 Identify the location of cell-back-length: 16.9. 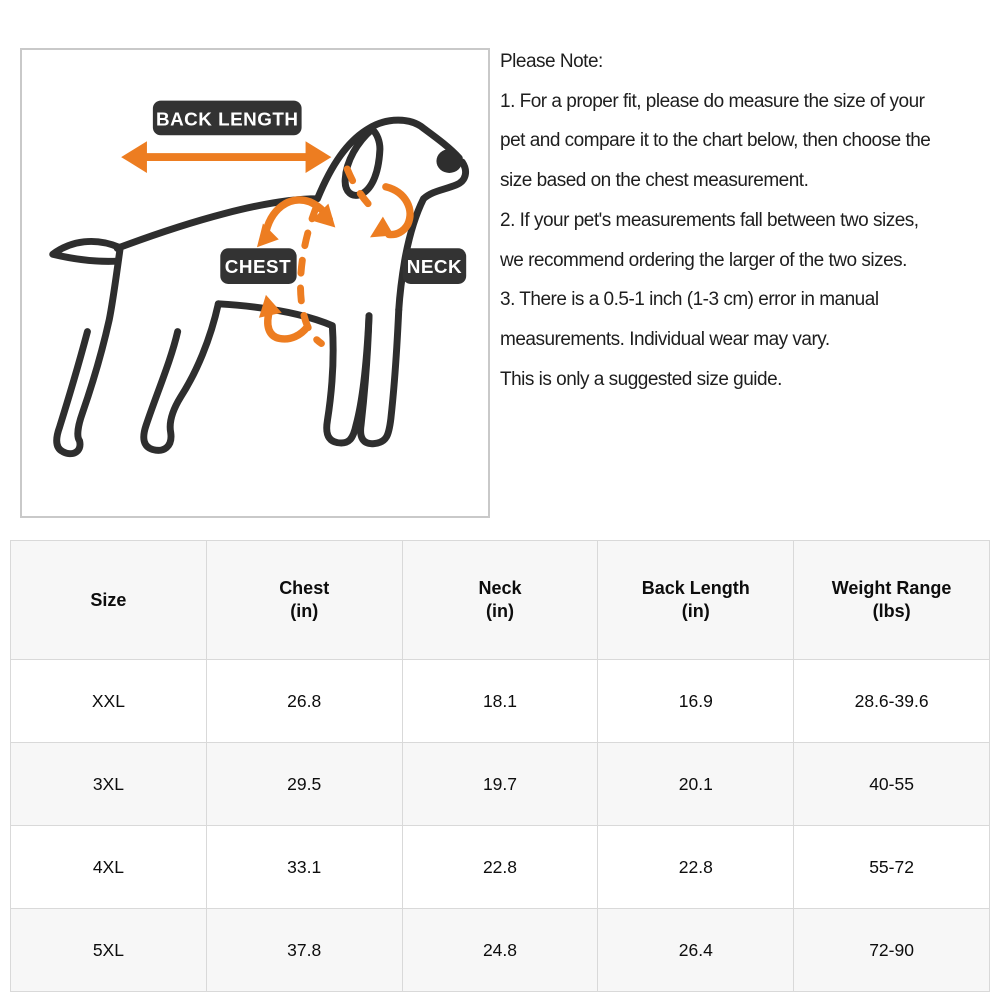
(696, 701).